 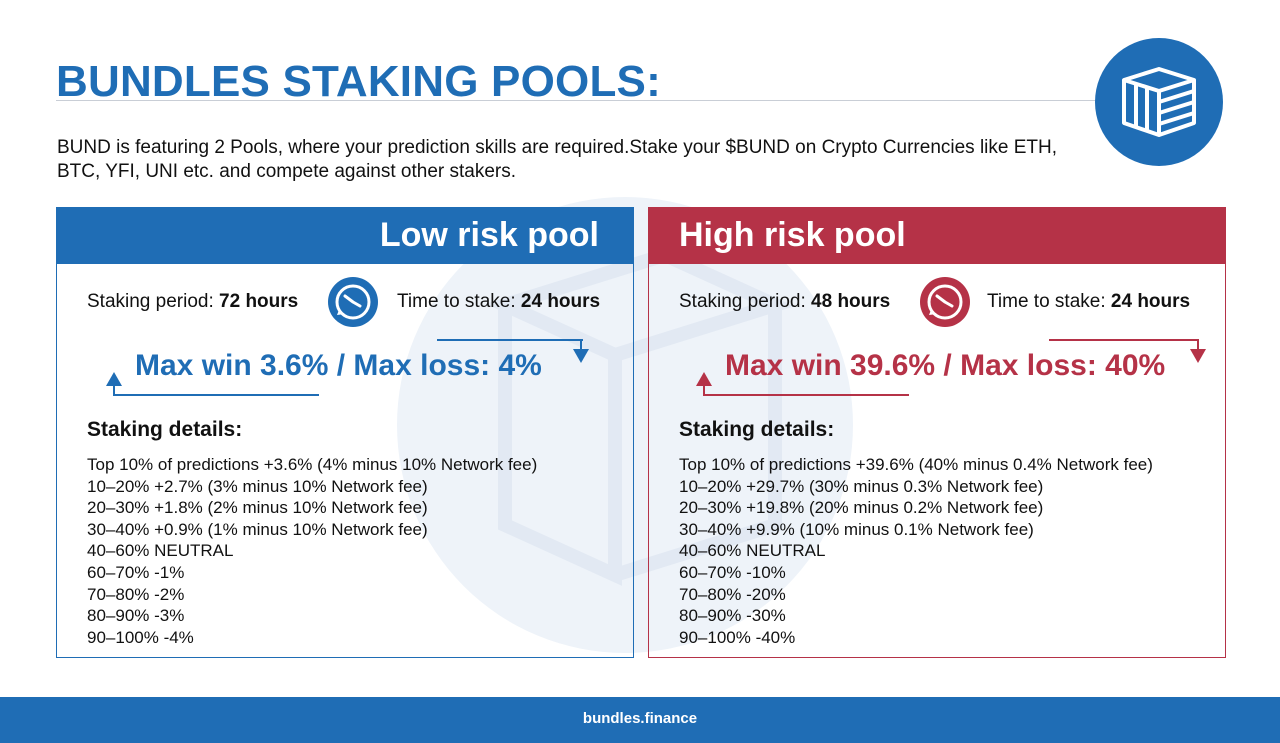 What do you see at coordinates (345, 236) in the screenshot?
I see `low-risk-pool-header: Low risk pool` at bounding box center [345, 236].